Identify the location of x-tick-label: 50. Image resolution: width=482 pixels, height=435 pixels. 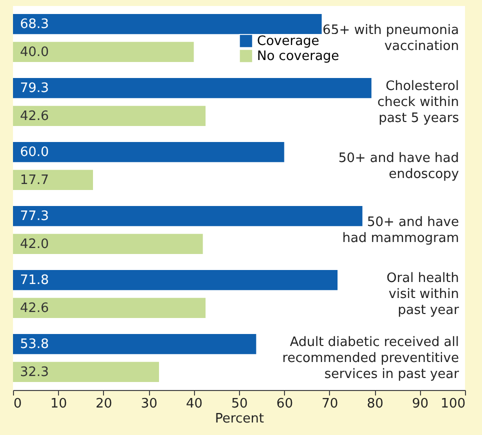
(239, 404).